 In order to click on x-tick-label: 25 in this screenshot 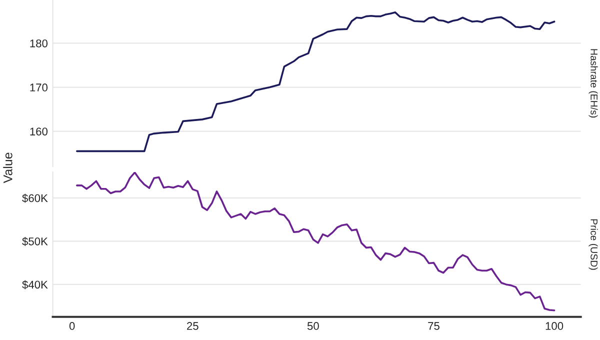, I will do `click(192, 326)`.